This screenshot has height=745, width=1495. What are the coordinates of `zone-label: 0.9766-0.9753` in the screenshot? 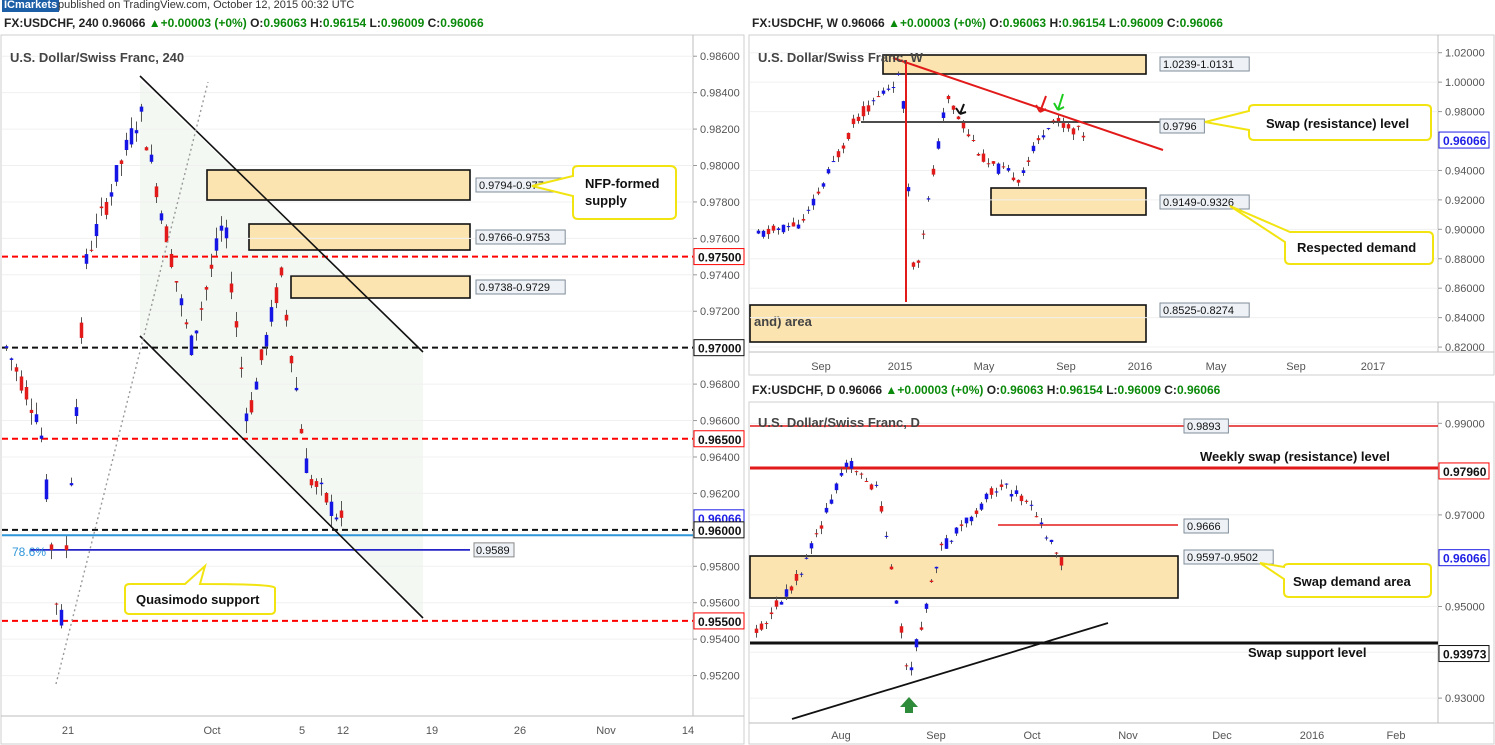 It's located at (514, 238).